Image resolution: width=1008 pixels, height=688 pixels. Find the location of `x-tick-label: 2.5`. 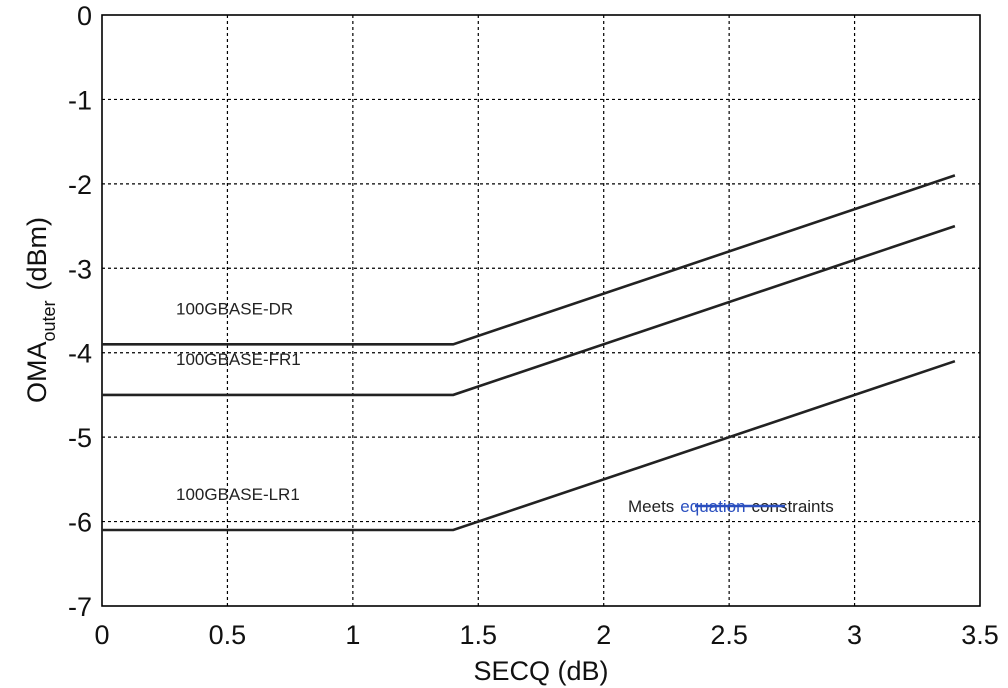

x-tick-label: 2.5 is located at coordinates (729, 635).